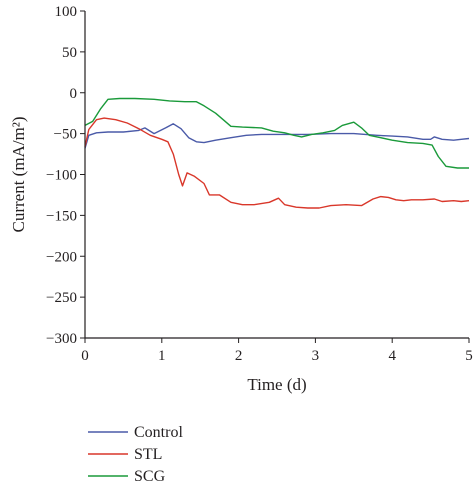 The width and height of the screenshot is (474, 492). Describe the element at coordinates (61, 298) in the screenshot. I see `y-tick-label: −250` at that location.